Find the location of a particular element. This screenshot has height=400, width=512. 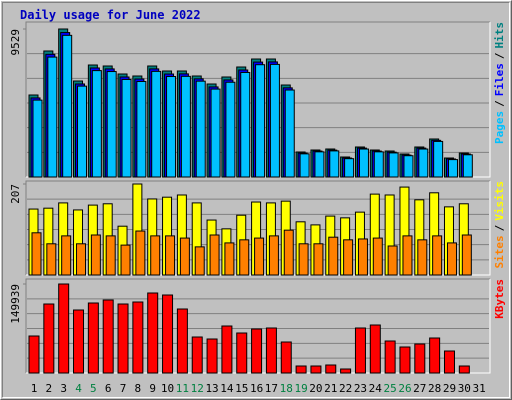

x-tick-label: 1 is located at coordinates (34, 388).